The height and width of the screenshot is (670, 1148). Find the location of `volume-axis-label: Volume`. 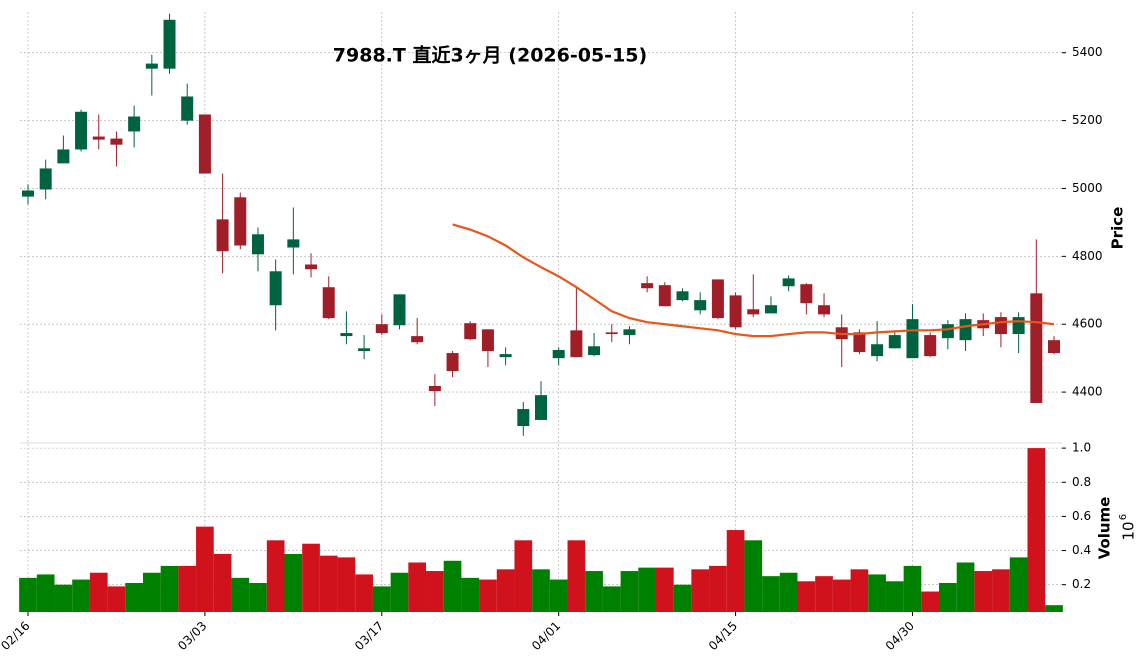

volume-axis-label: Volume is located at coordinates (1105, 528).